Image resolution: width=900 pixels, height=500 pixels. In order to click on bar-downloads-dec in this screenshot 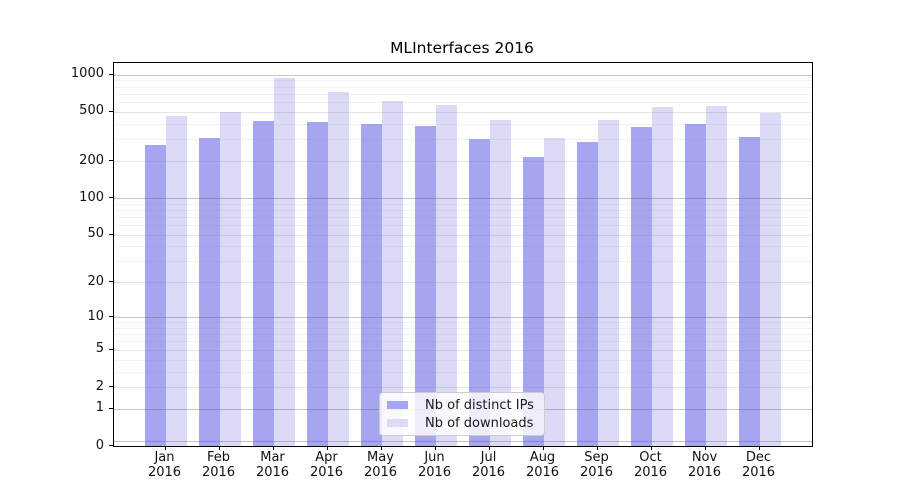, I will do `click(770, 279)`.